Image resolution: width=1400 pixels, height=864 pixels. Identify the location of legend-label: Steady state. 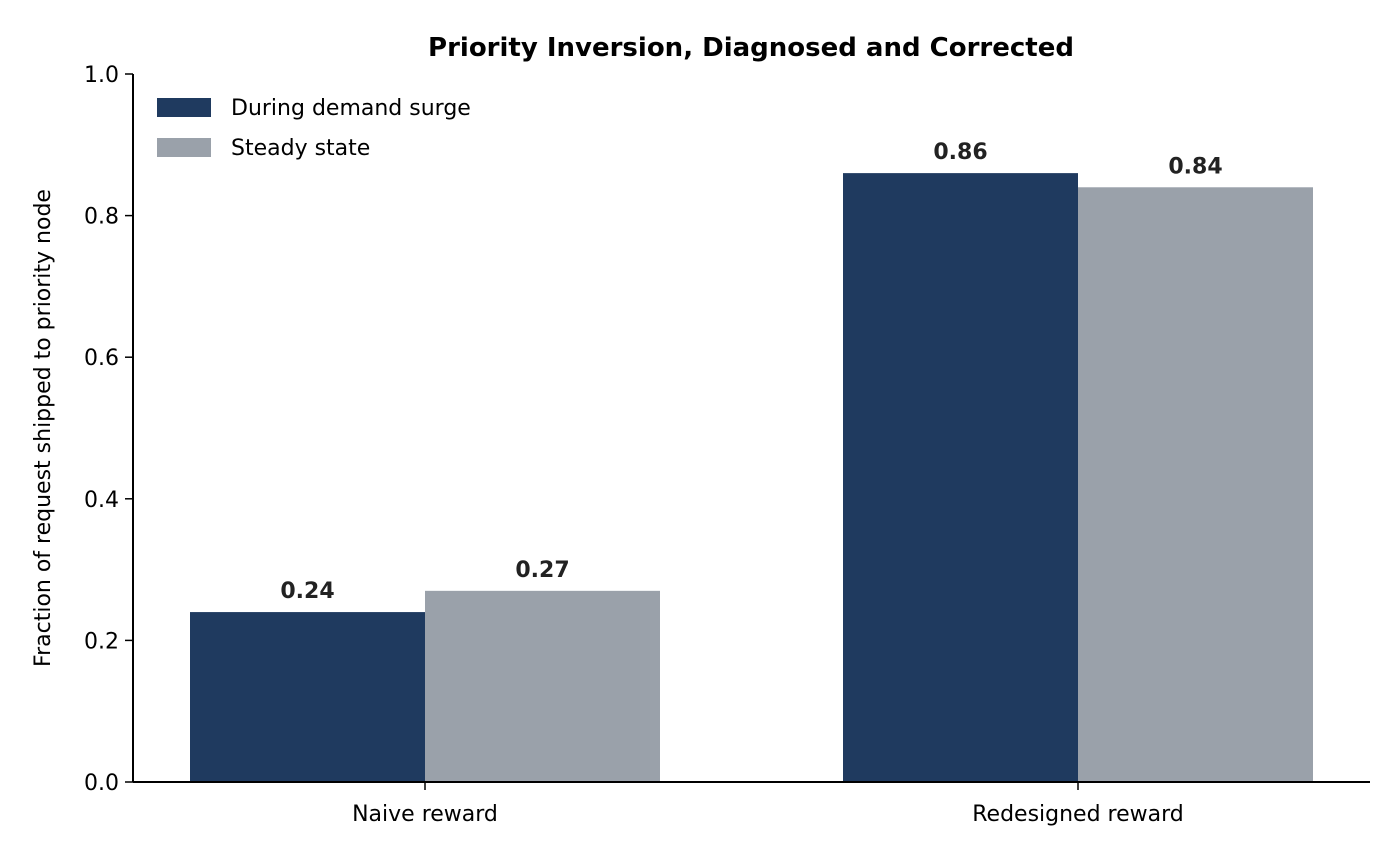
(300, 148).